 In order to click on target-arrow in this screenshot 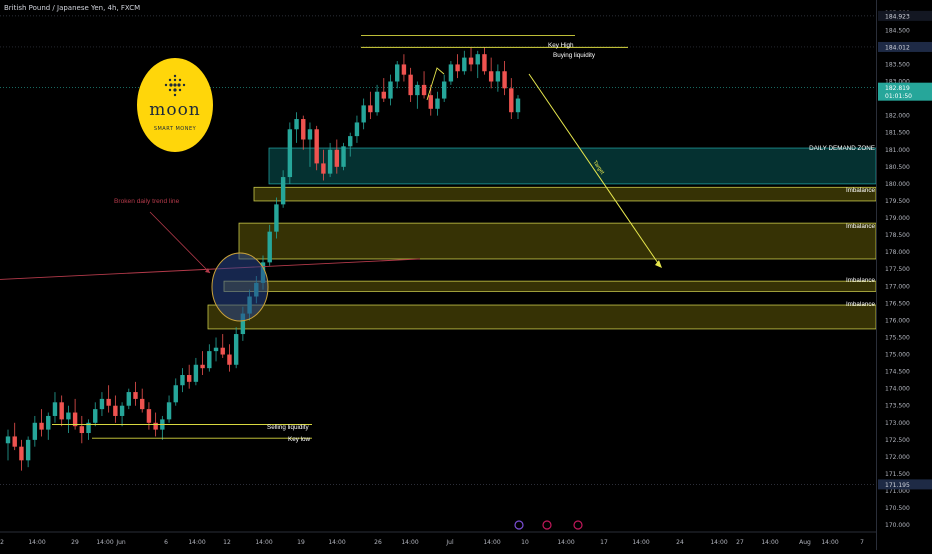, I will do `click(594, 170)`.